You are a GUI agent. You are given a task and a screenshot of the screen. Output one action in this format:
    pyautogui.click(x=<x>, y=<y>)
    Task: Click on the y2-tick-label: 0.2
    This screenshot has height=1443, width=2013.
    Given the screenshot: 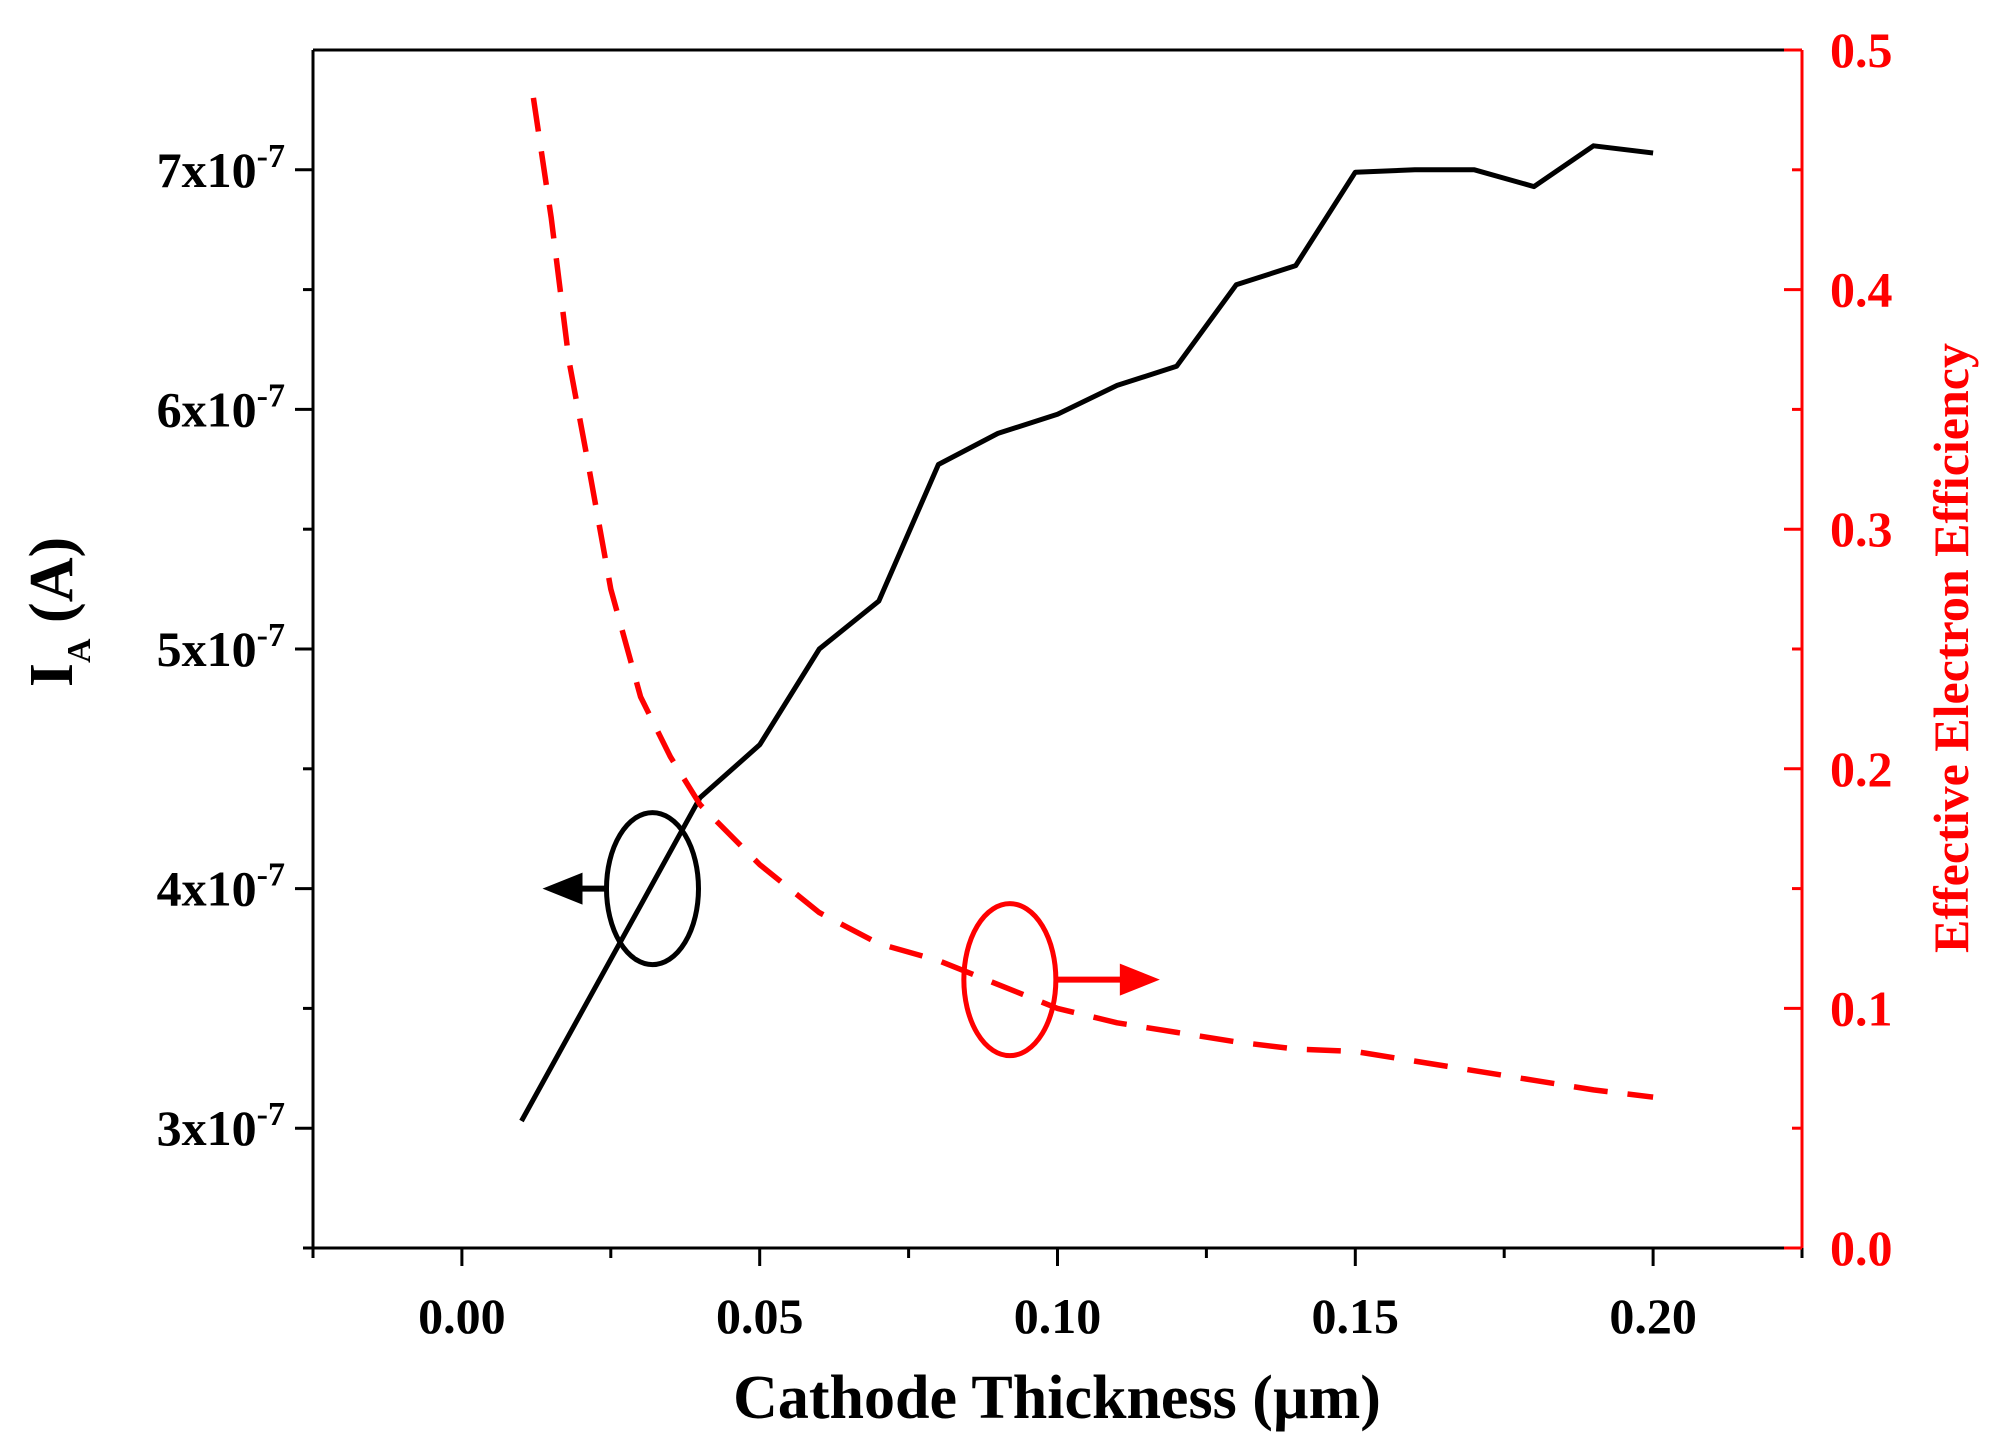 What is the action you would take?
    pyautogui.click(x=1861, y=769)
    